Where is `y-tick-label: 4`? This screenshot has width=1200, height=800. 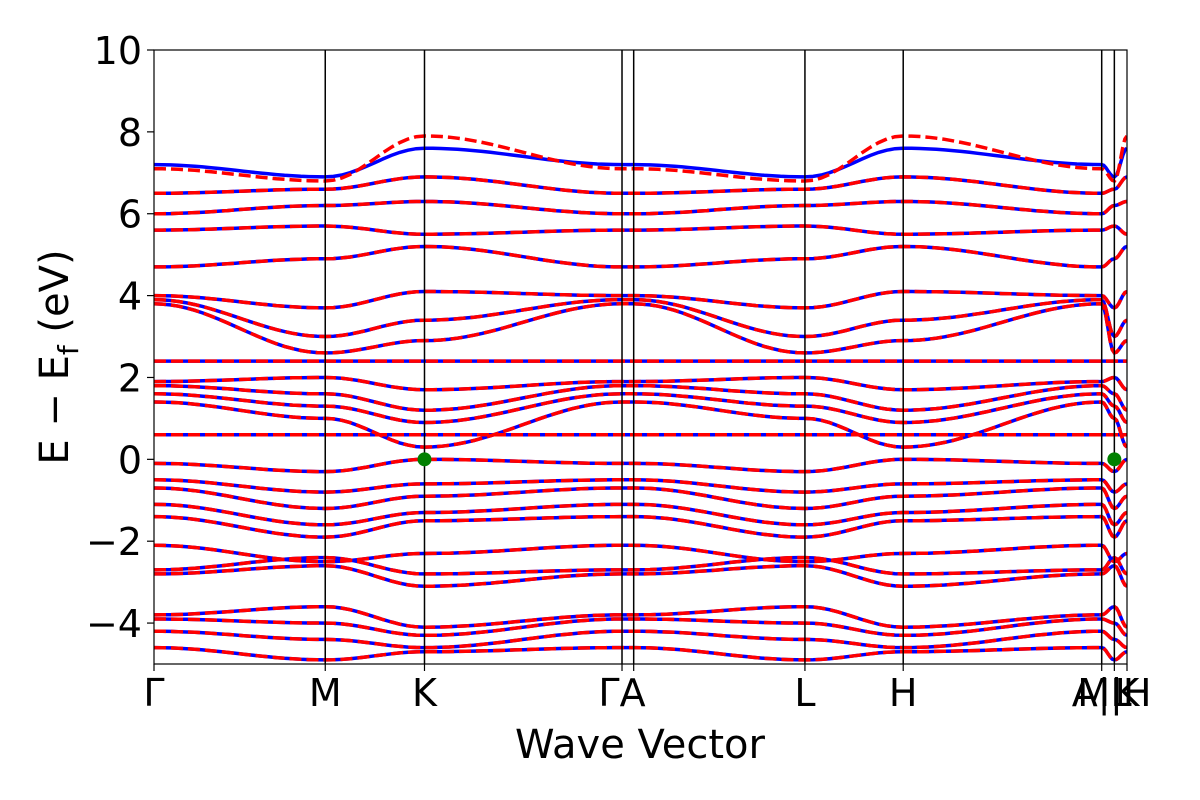 y-tick-label: 4 is located at coordinates (130, 297).